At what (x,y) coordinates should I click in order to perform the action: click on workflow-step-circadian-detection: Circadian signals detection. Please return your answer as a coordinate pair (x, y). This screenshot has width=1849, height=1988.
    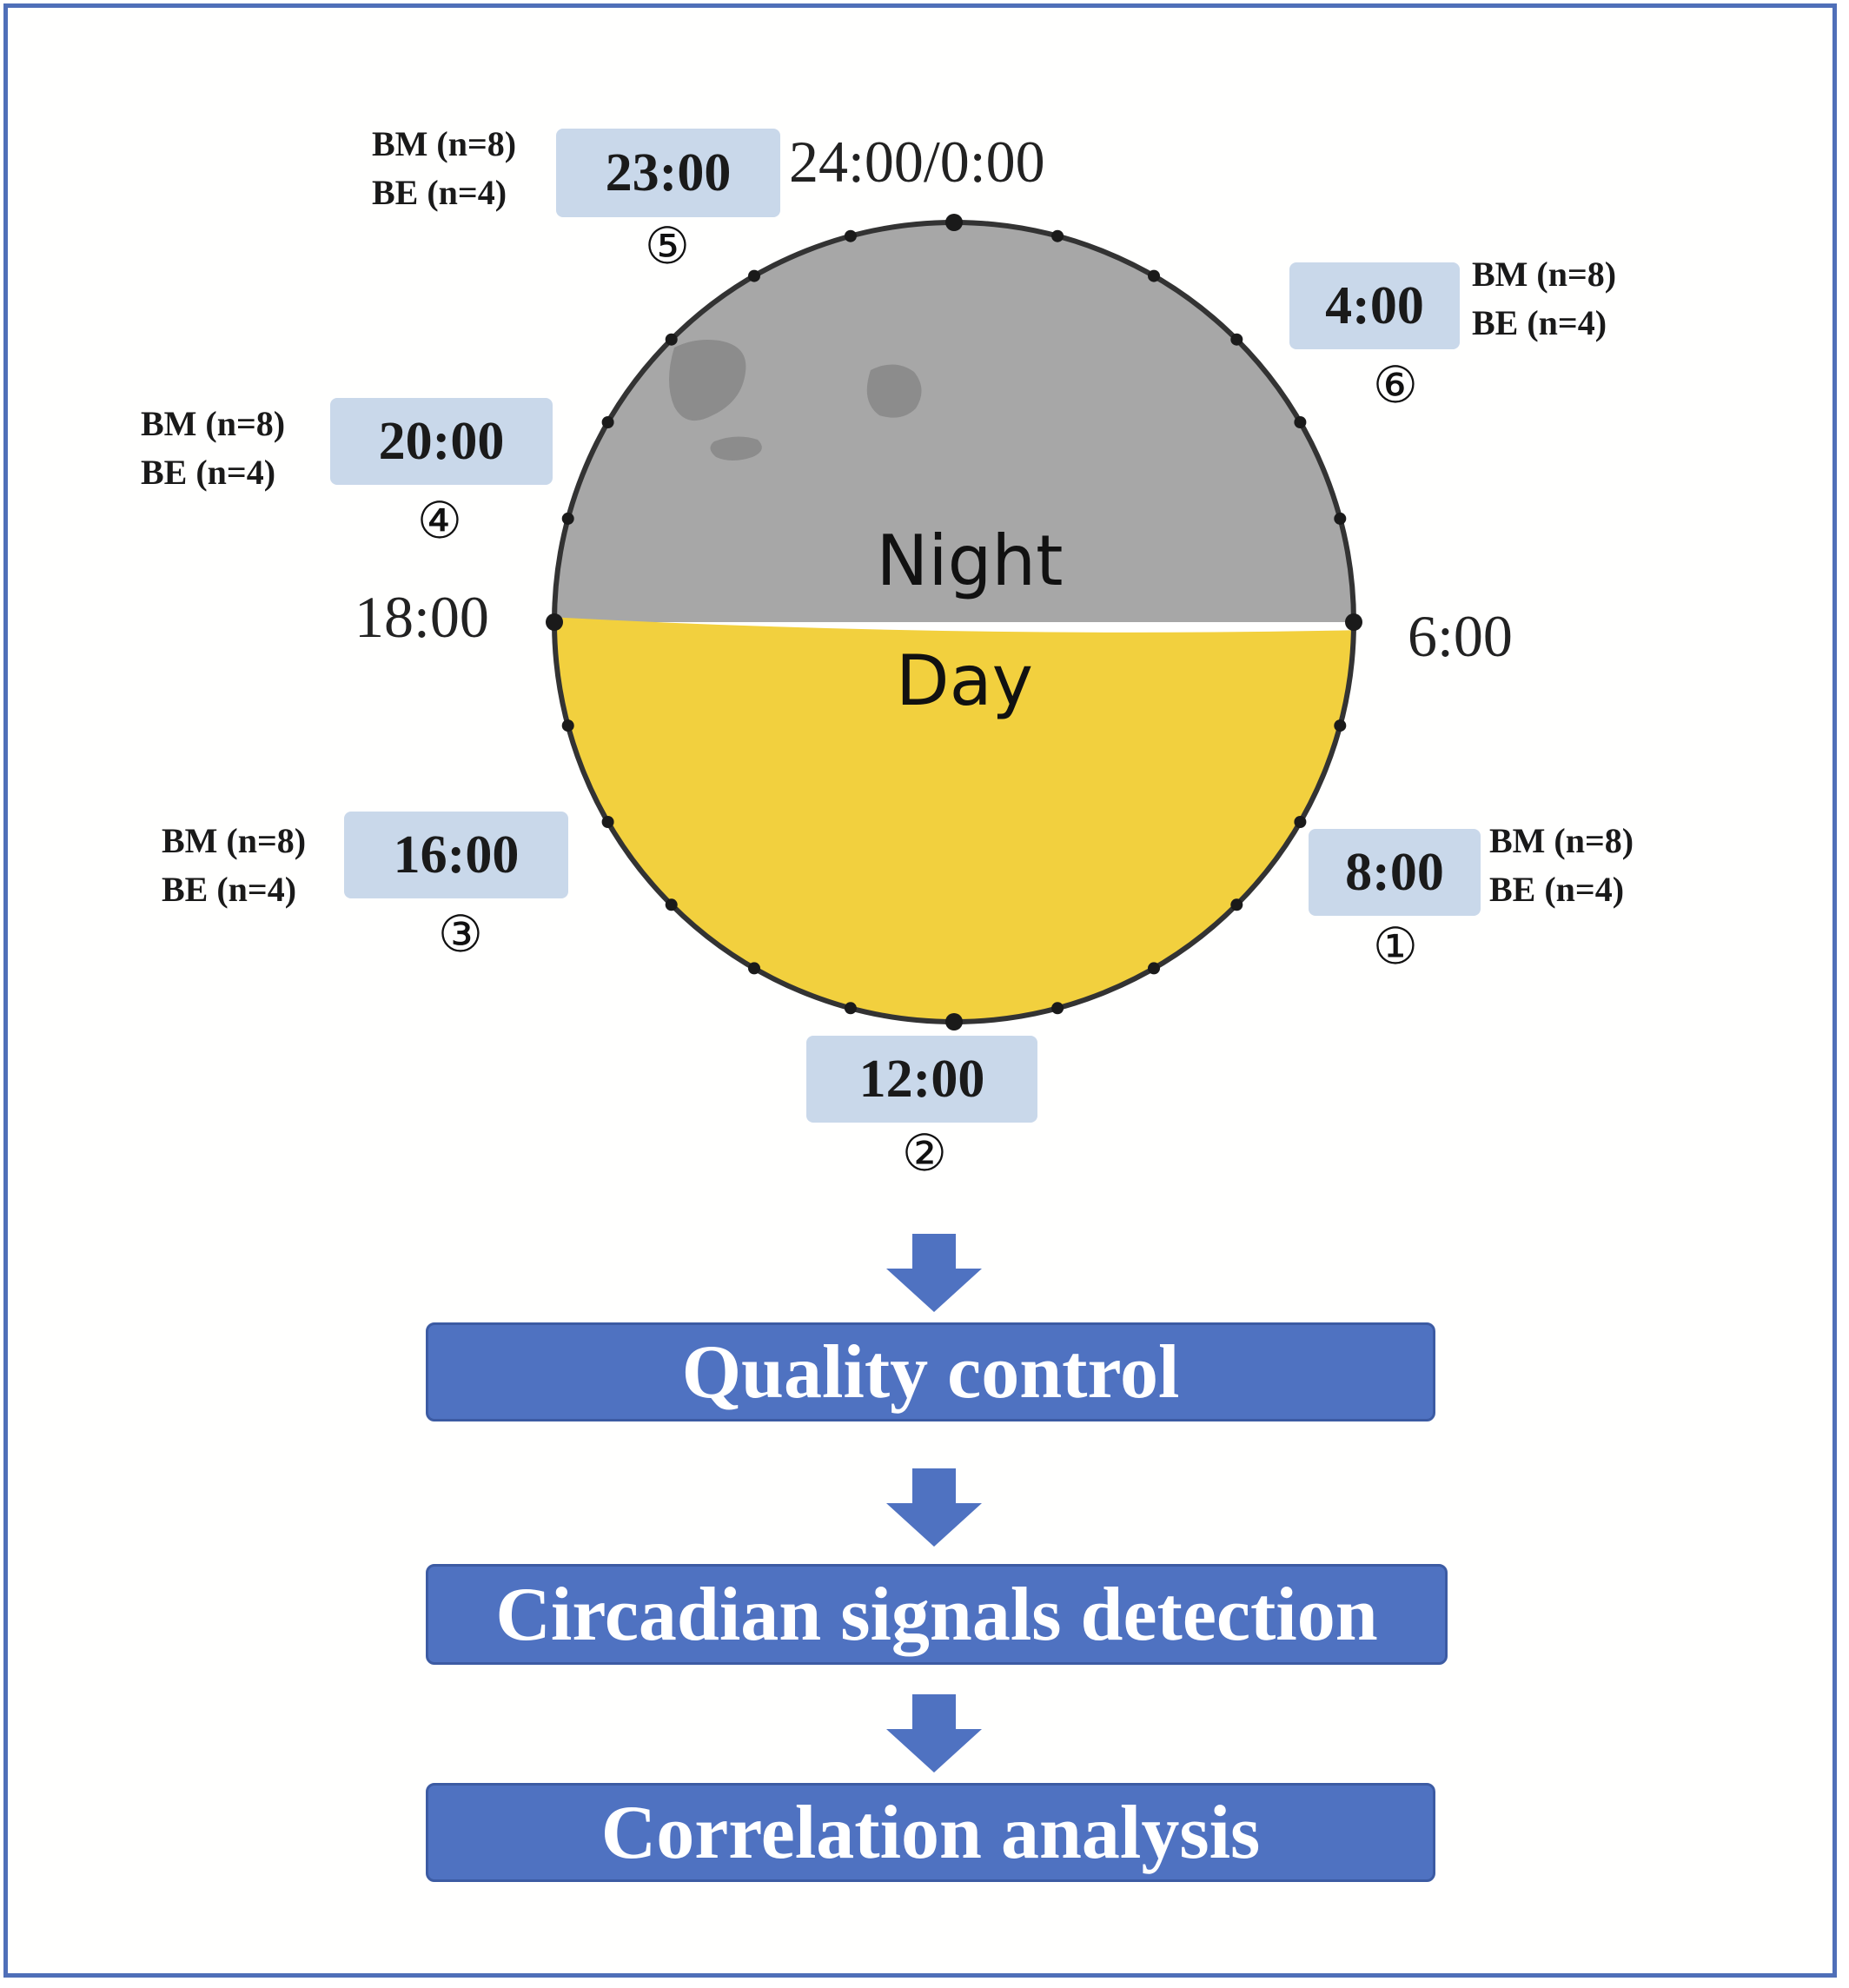
    Looking at the image, I should click on (937, 1614).